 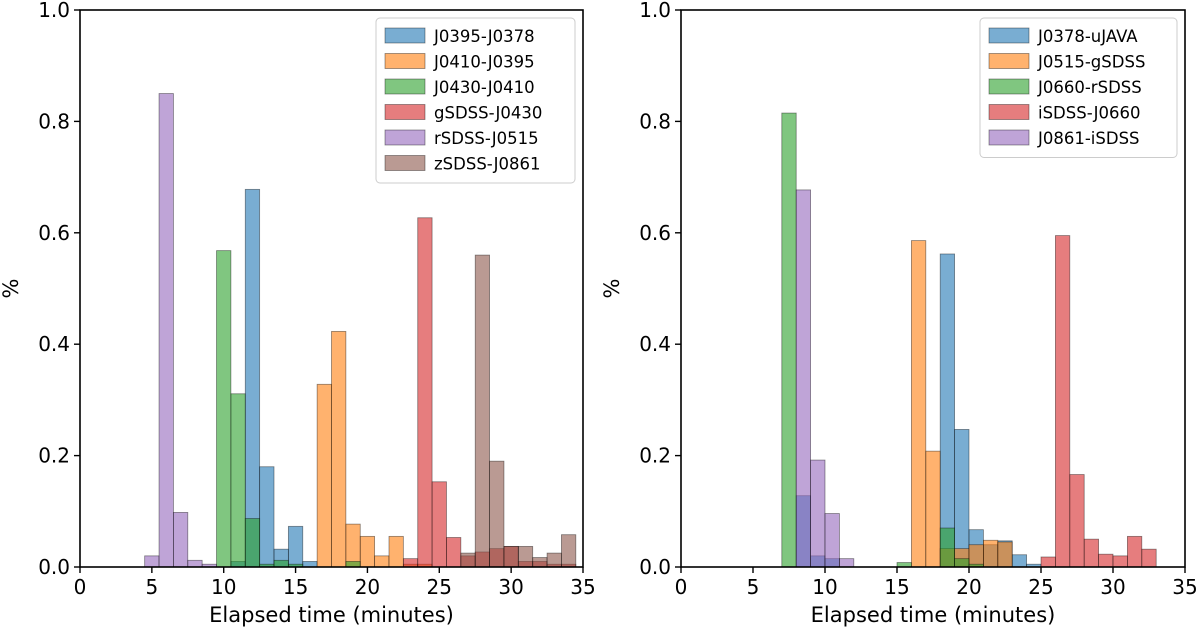 What do you see at coordinates (405, 61) in the screenshot?
I see `legend-swatch-j0410-j0395` at bounding box center [405, 61].